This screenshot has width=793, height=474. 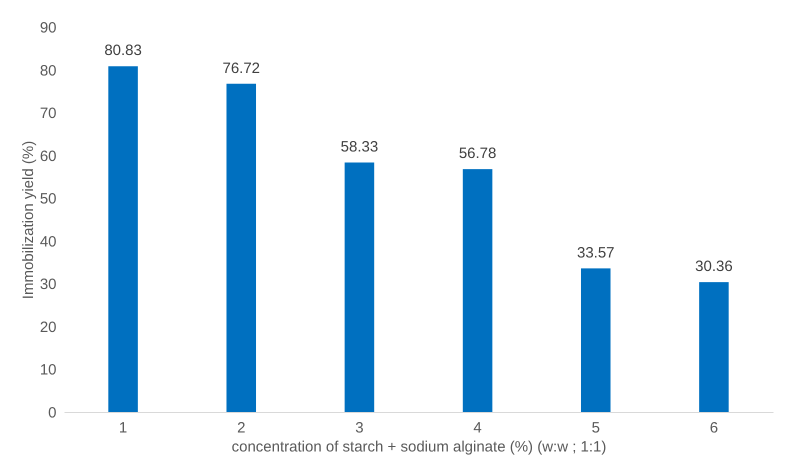 I want to click on y-axis-title: Immobilization yield (%), so click(x=28, y=220).